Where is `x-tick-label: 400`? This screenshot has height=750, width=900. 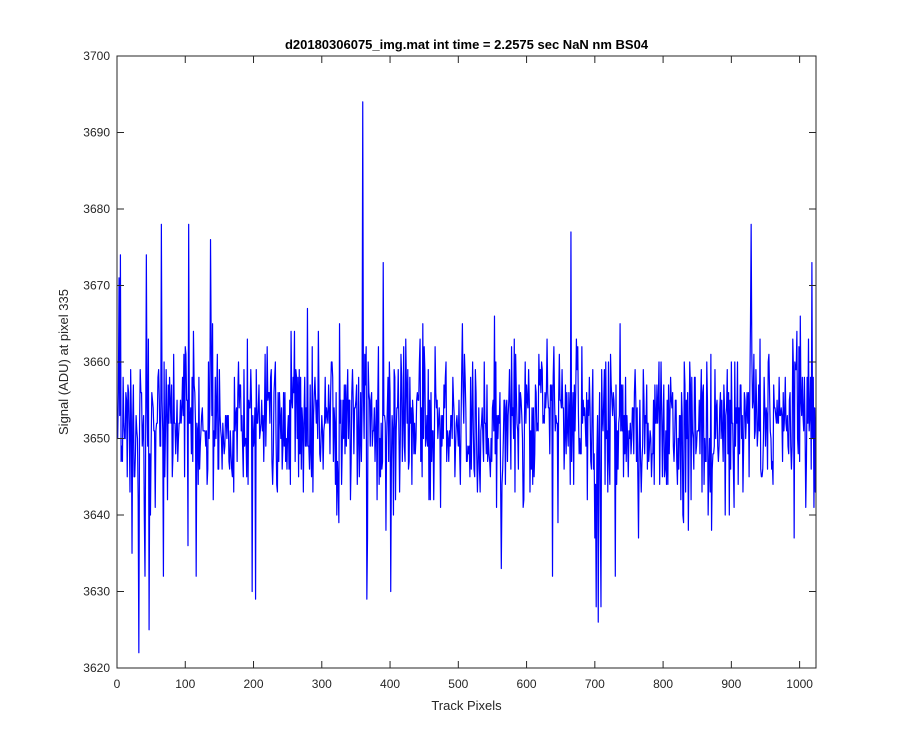
x-tick-label: 400 is located at coordinates (390, 684).